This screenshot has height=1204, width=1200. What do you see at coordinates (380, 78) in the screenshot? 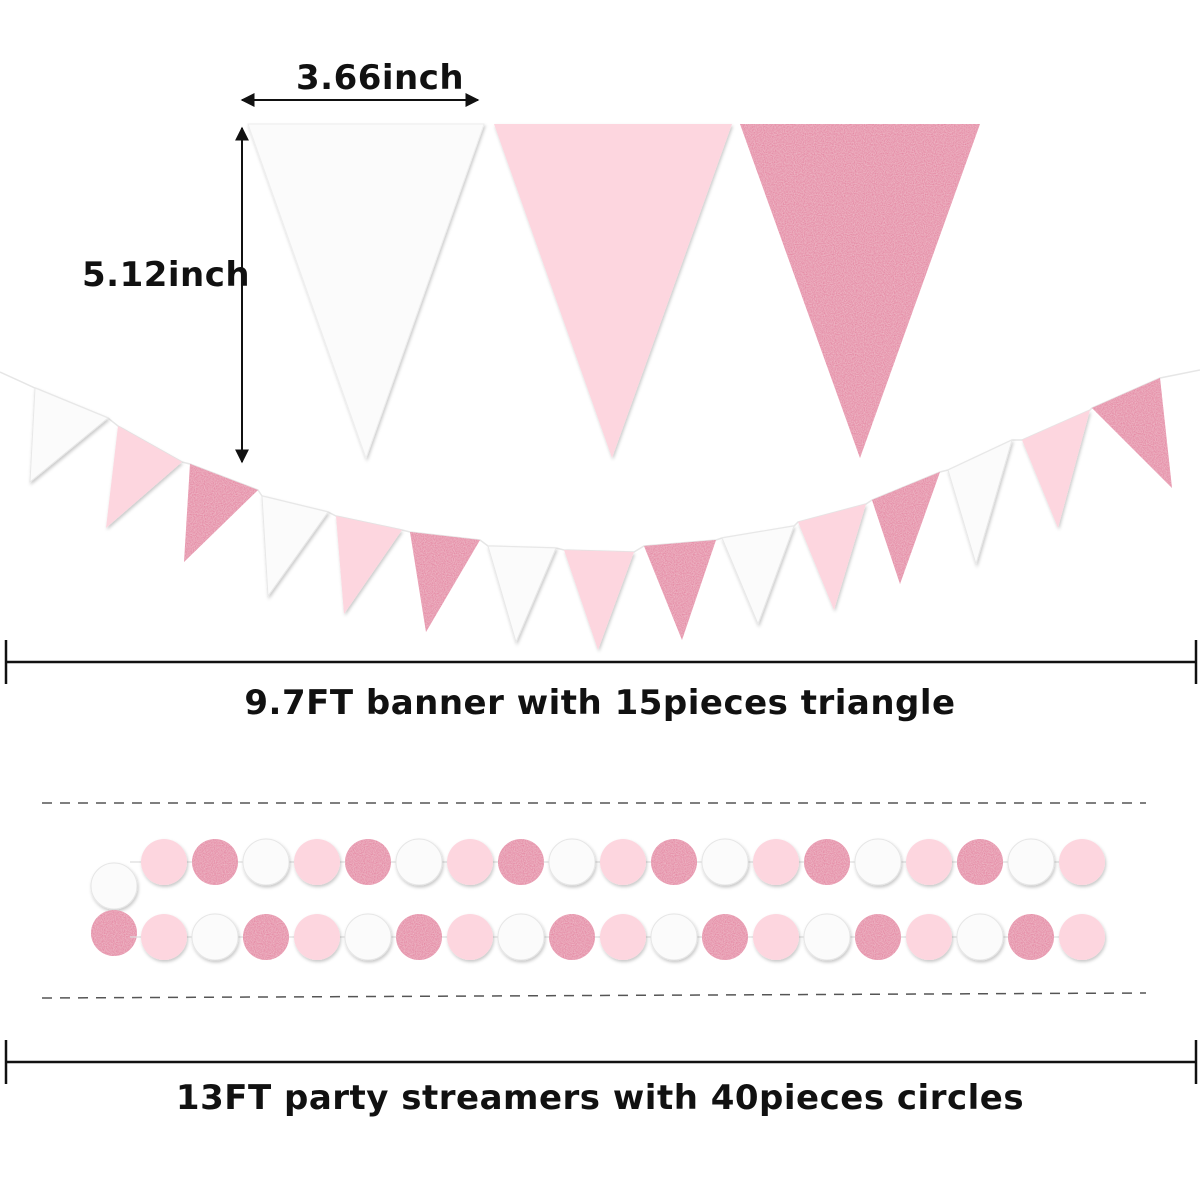
I see `width-label: 3.66inch` at bounding box center [380, 78].